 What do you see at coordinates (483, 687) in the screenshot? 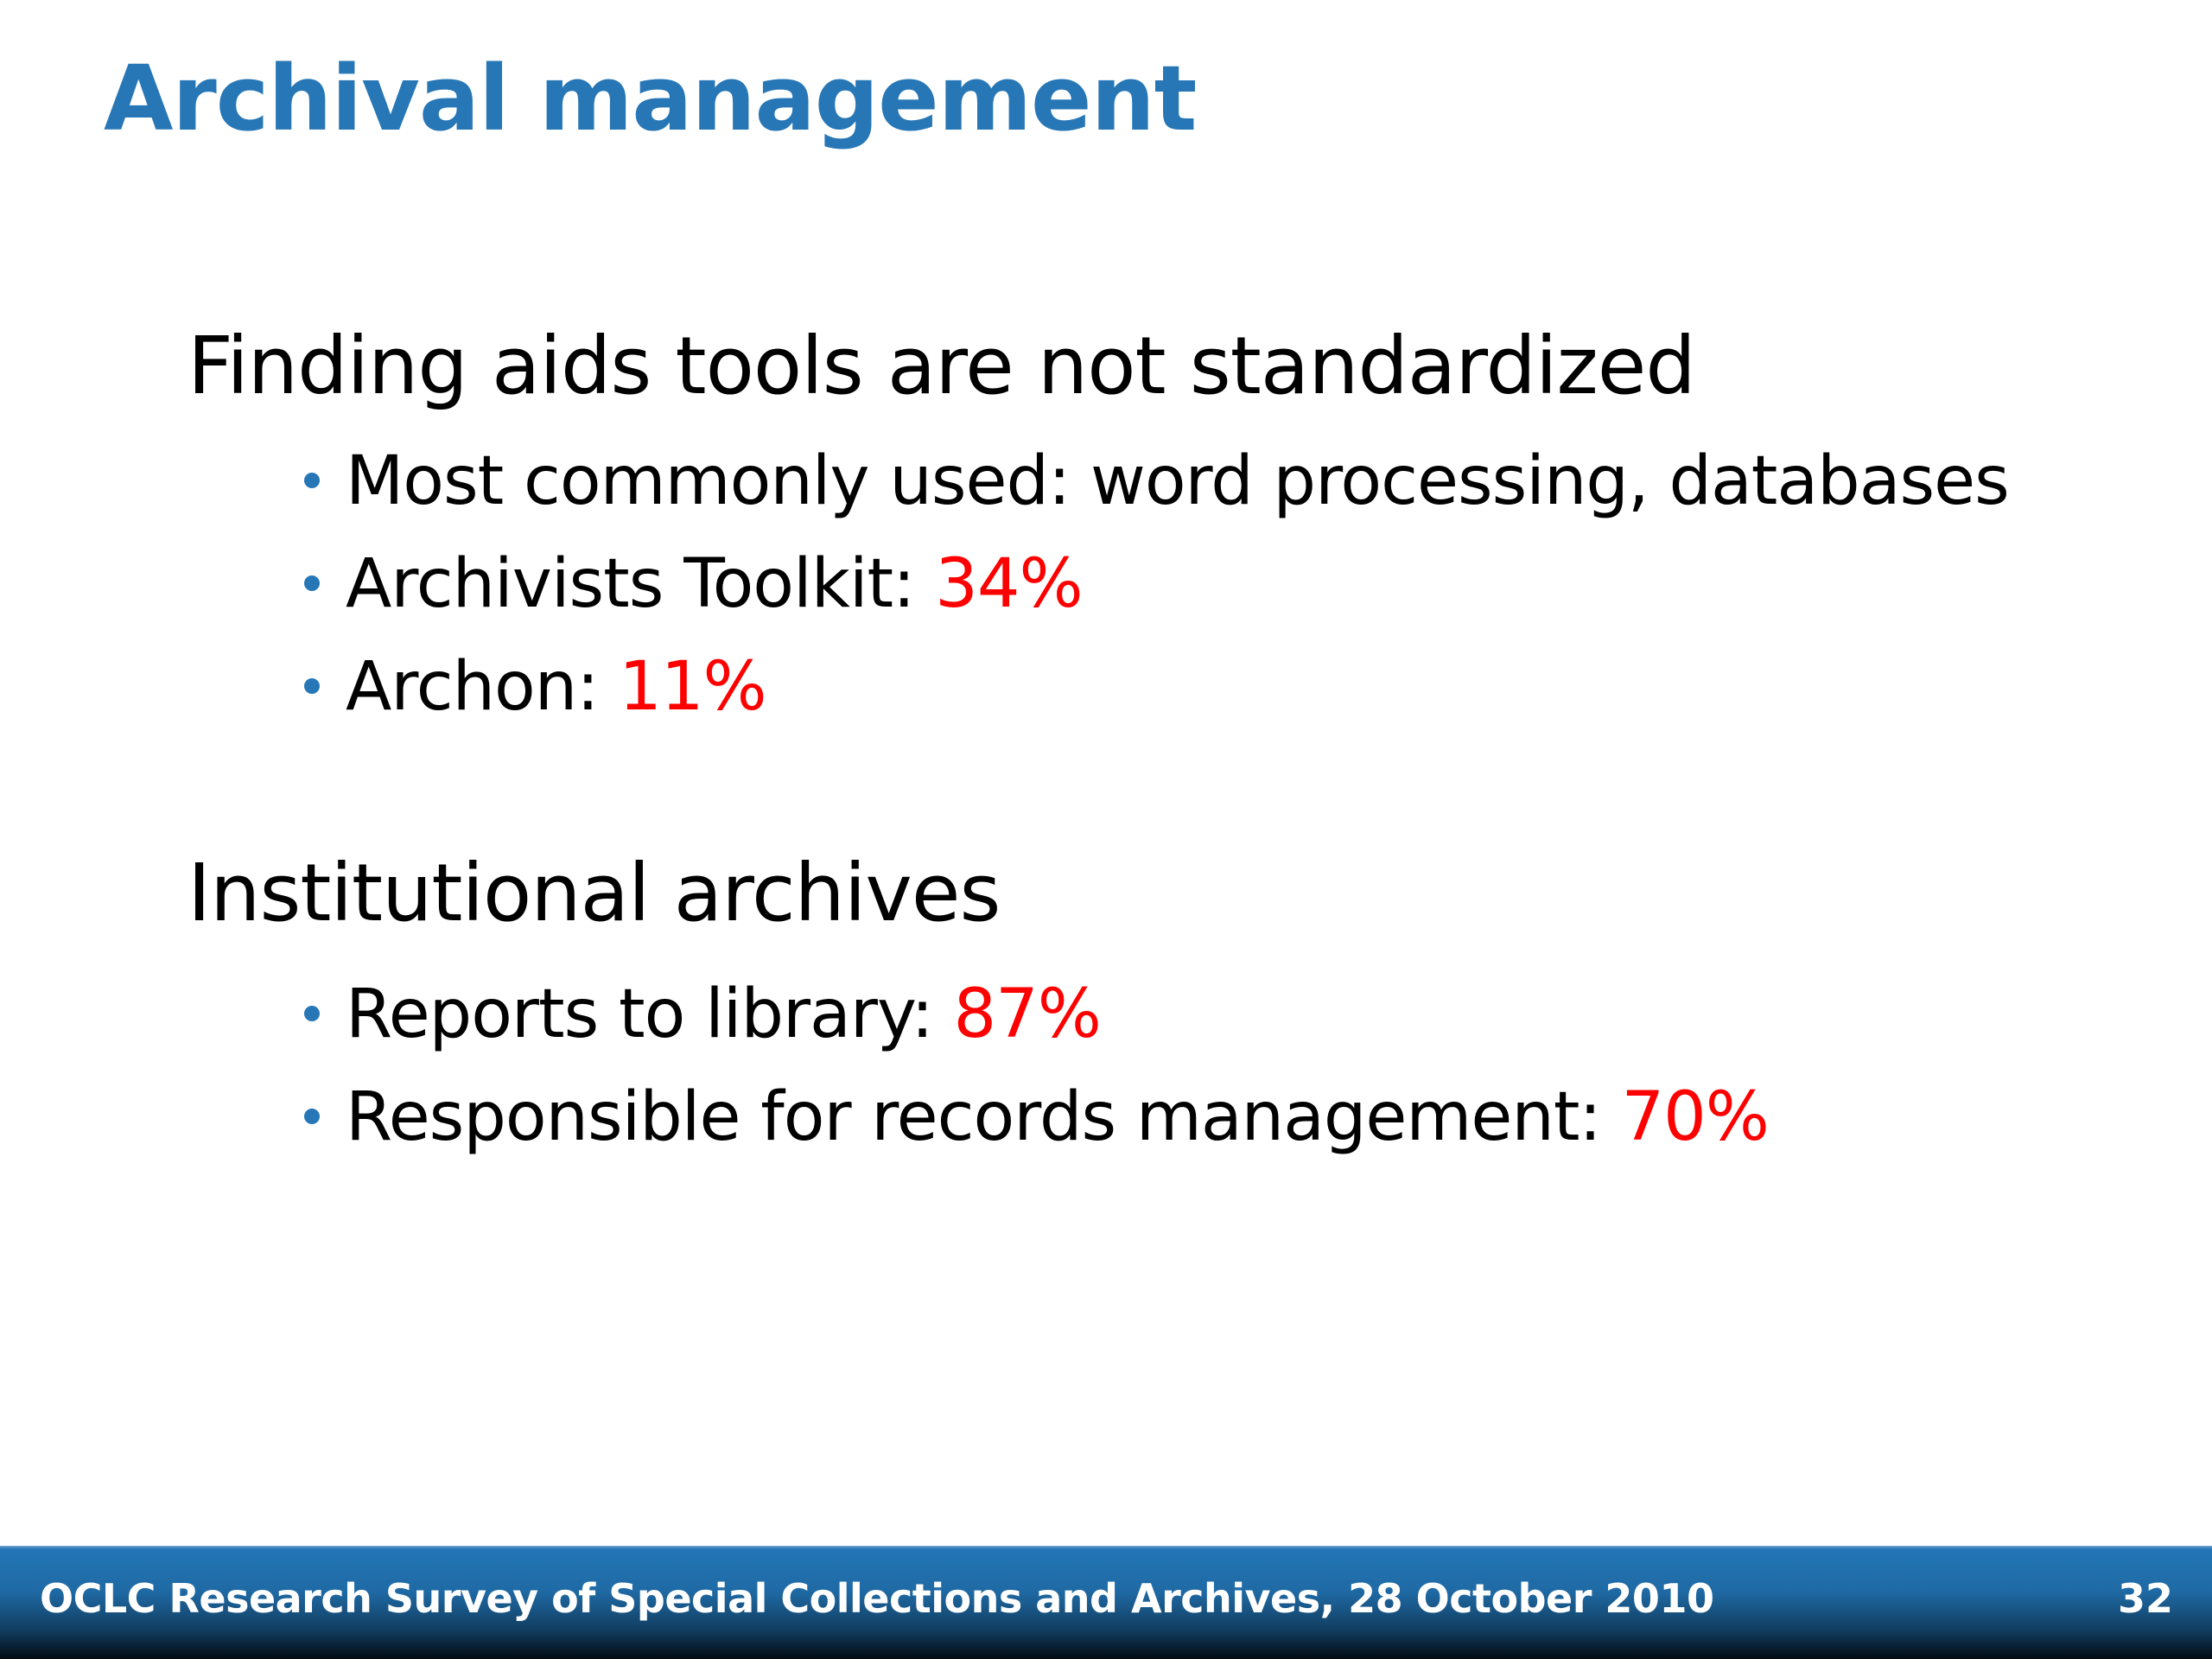
I see `bullet-text: Archon:` at bounding box center [483, 687].